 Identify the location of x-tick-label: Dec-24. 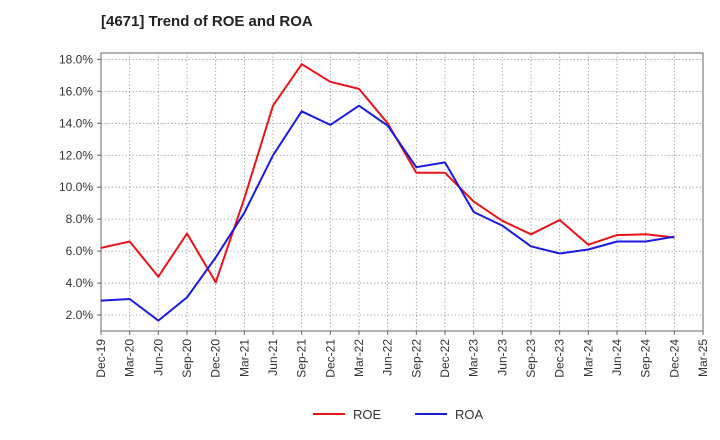
(674, 358).